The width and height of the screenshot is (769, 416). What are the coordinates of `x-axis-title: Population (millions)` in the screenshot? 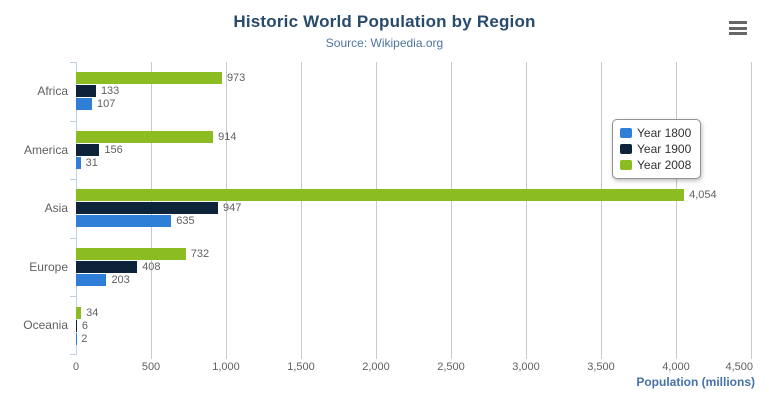 It's located at (695, 382).